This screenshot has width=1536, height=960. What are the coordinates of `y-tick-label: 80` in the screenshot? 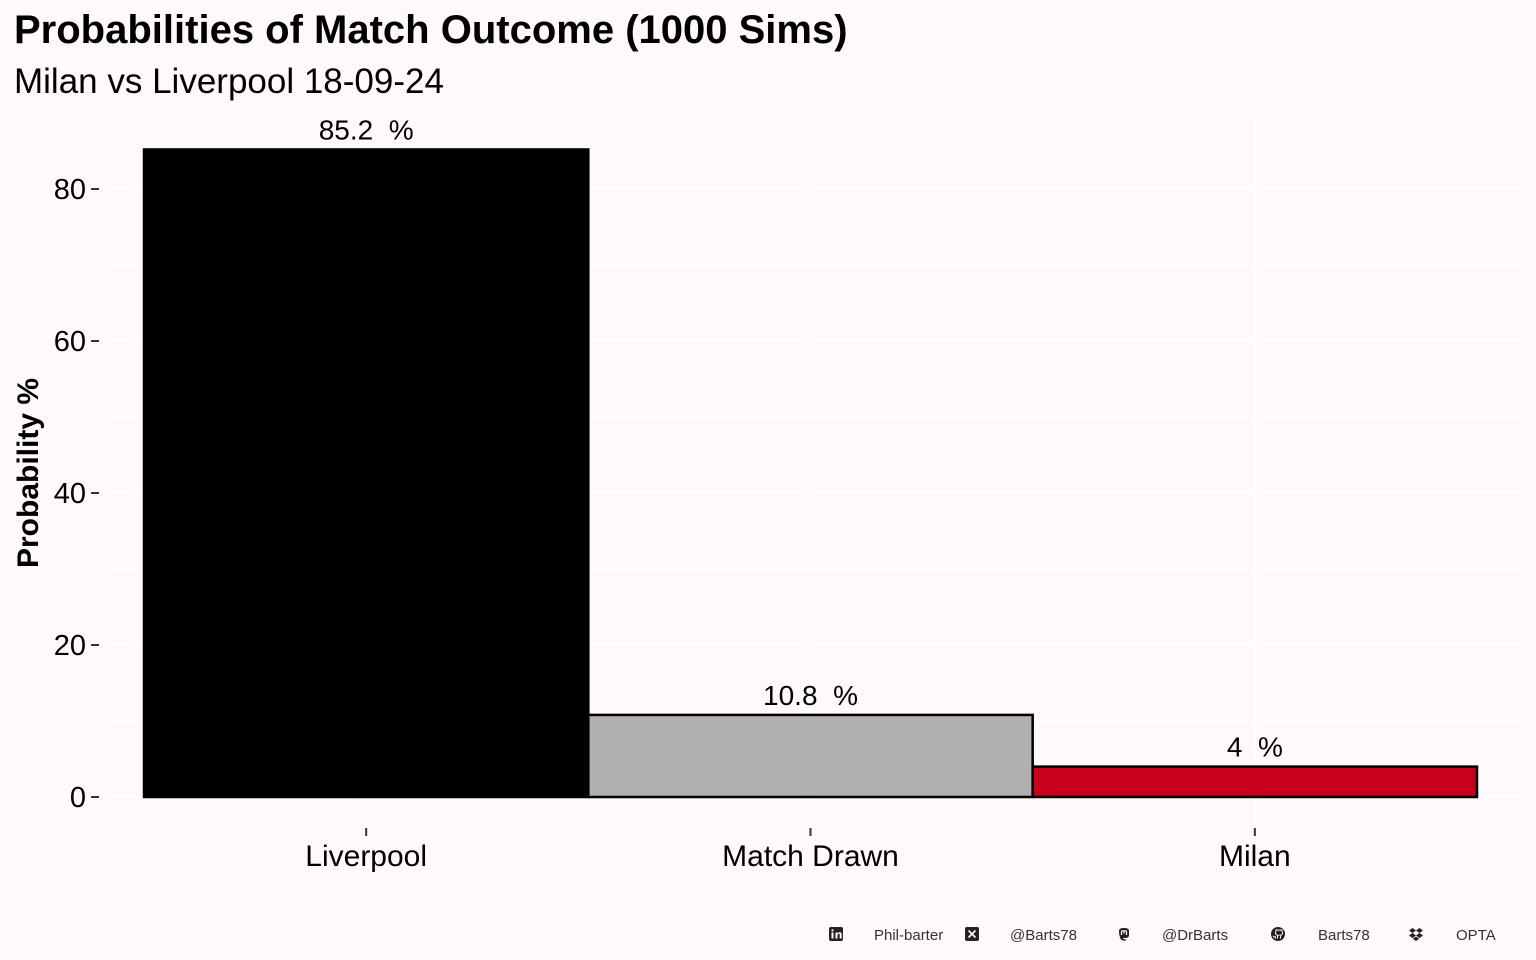 It's located at (70, 190).